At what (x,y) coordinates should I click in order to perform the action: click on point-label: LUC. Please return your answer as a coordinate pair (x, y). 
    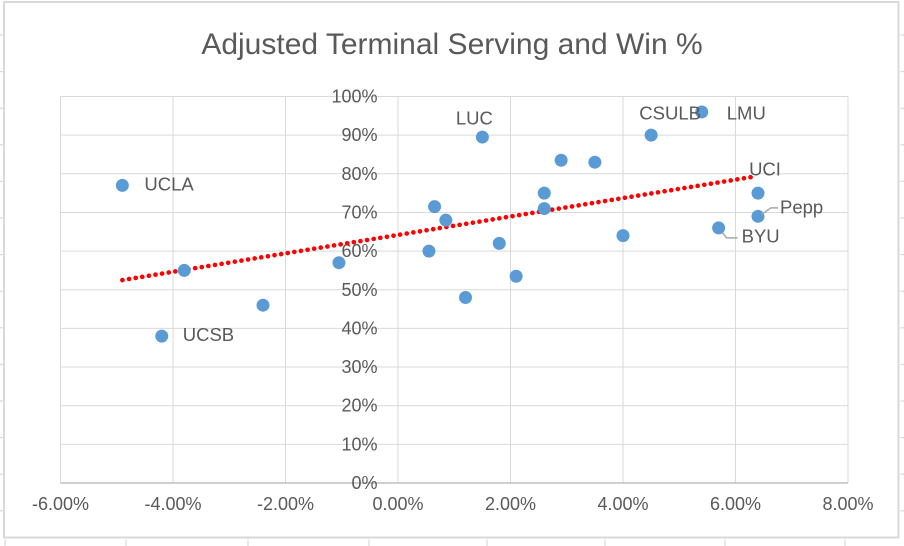
    Looking at the image, I should click on (474, 118).